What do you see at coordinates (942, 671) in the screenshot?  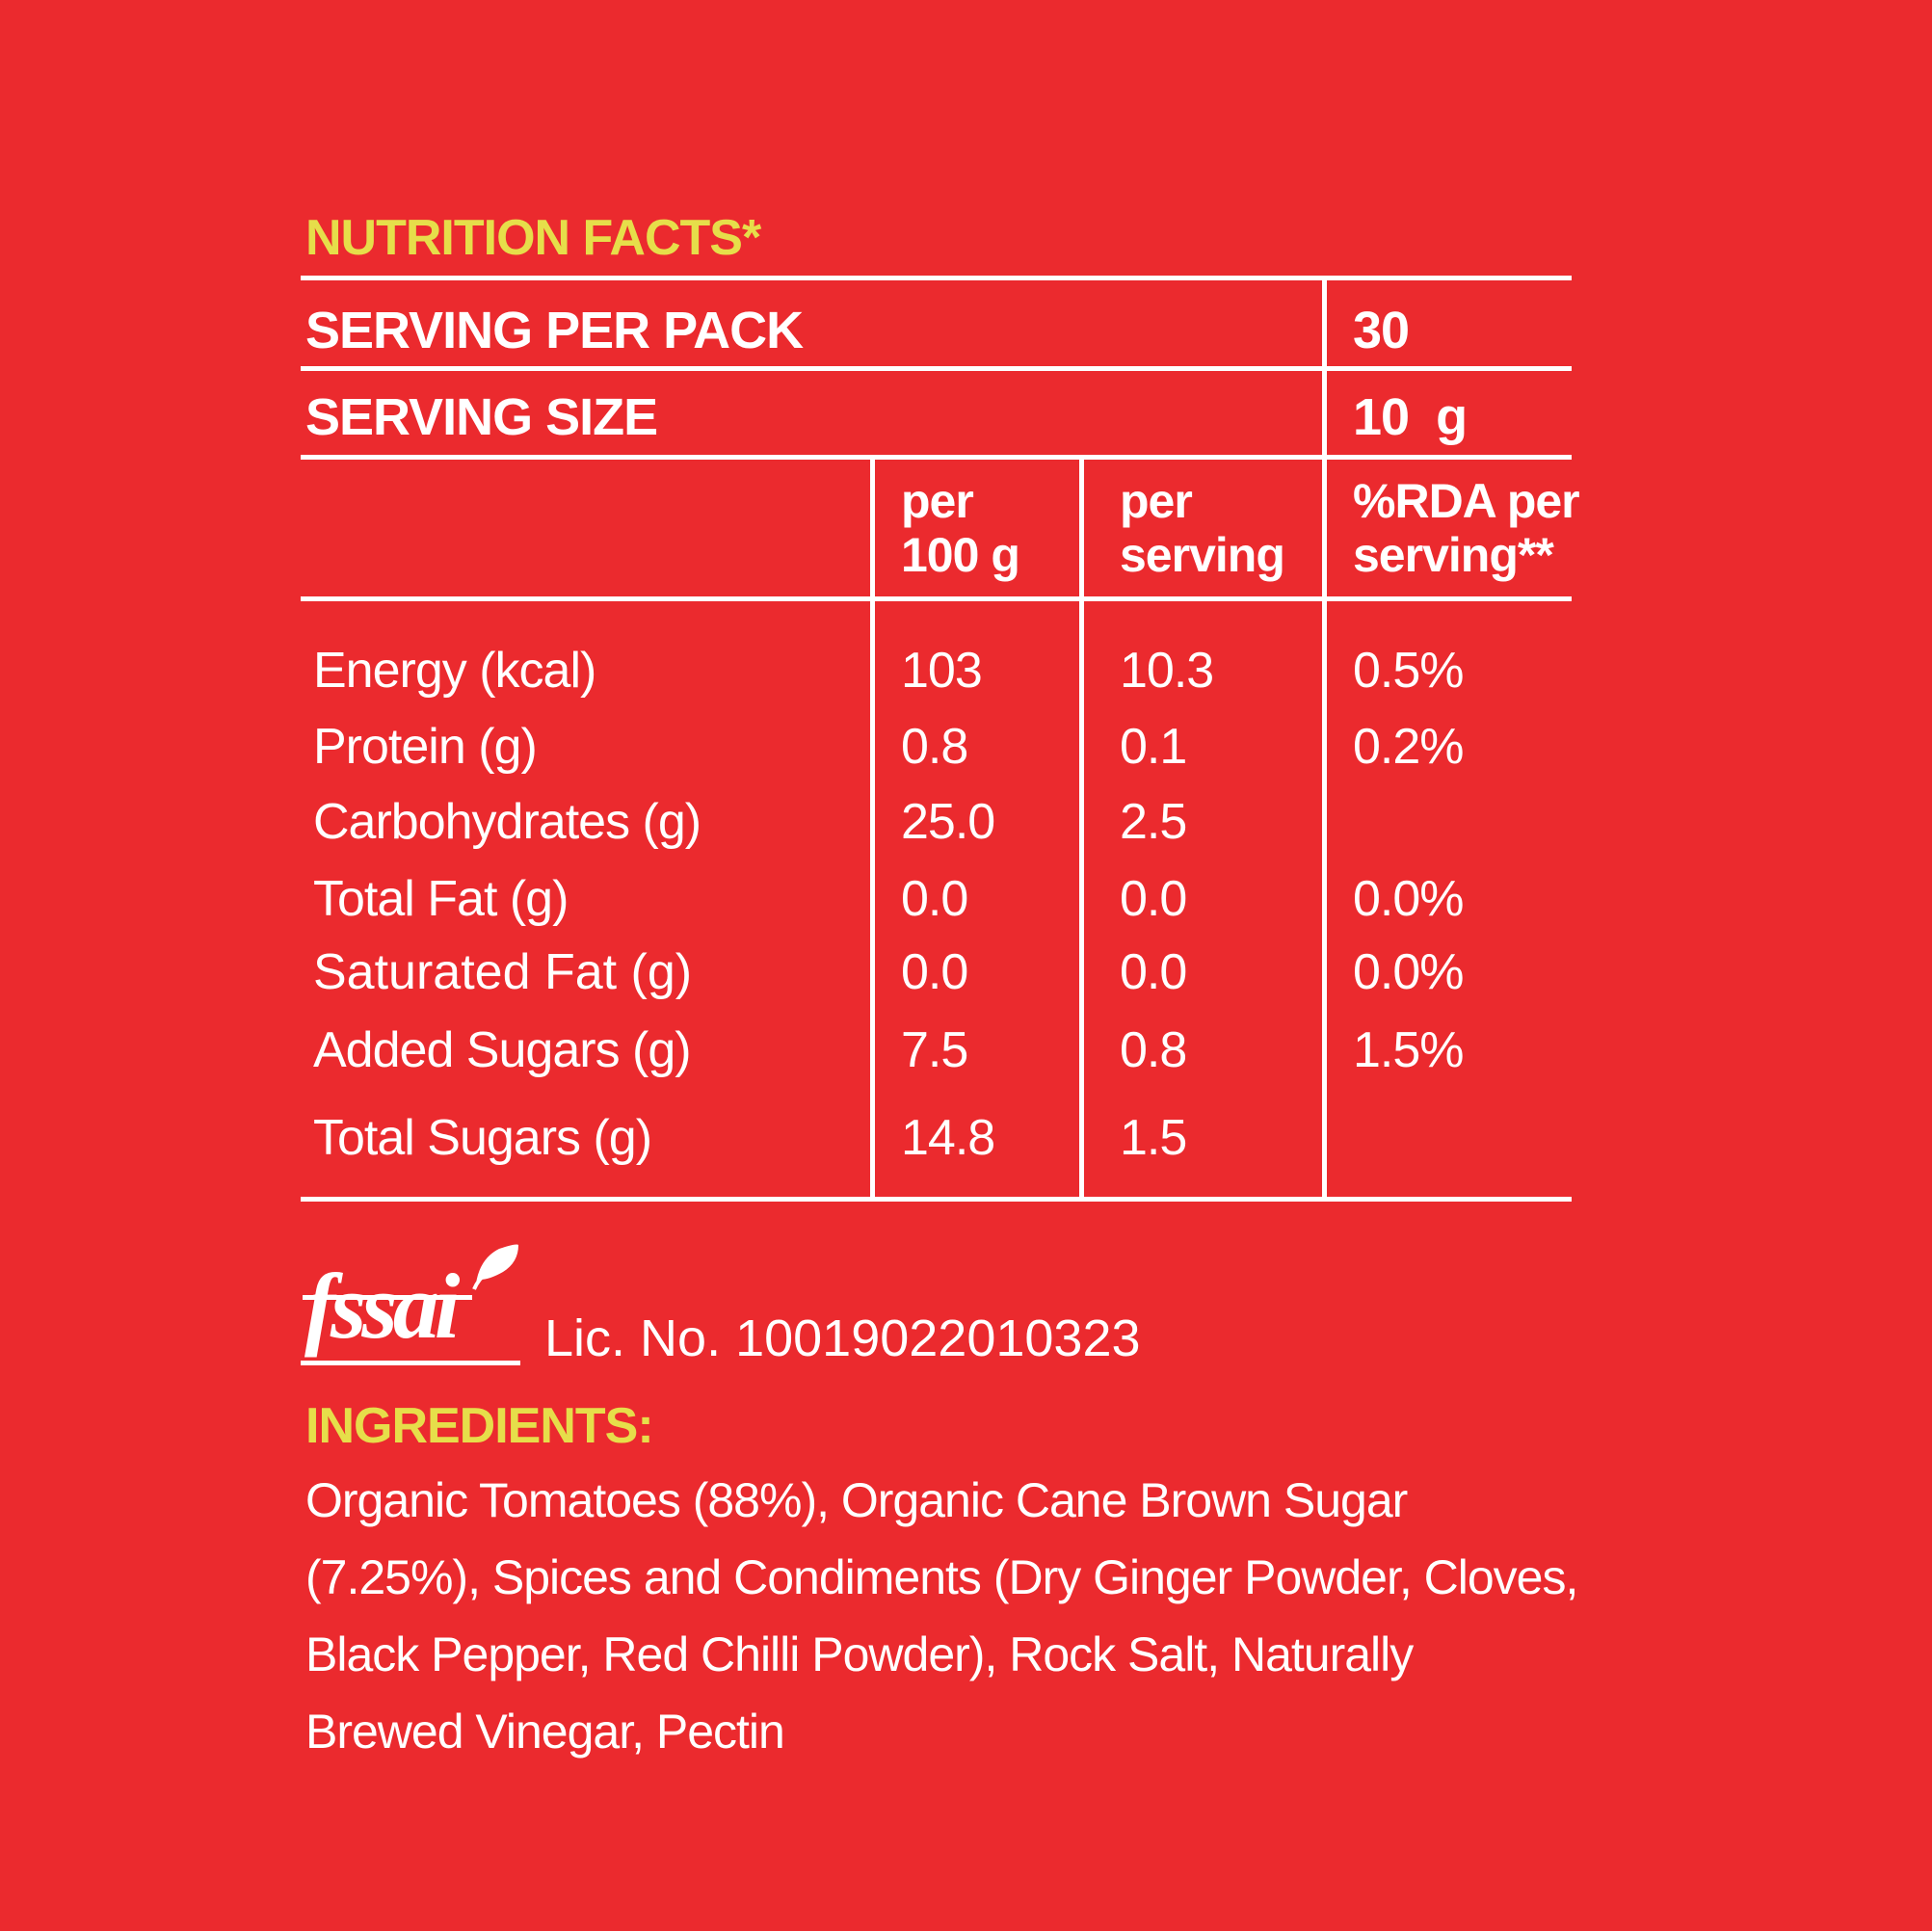 I see `row-per-100g: 103` at bounding box center [942, 671].